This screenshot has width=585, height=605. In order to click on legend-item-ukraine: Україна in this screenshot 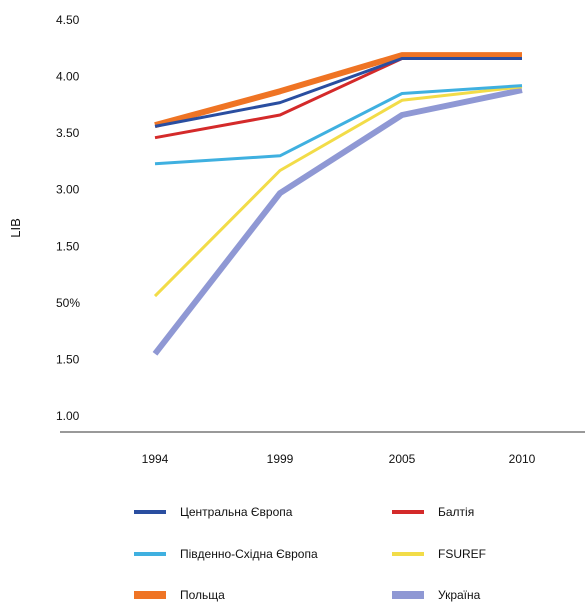, I will do `click(436, 595)`.